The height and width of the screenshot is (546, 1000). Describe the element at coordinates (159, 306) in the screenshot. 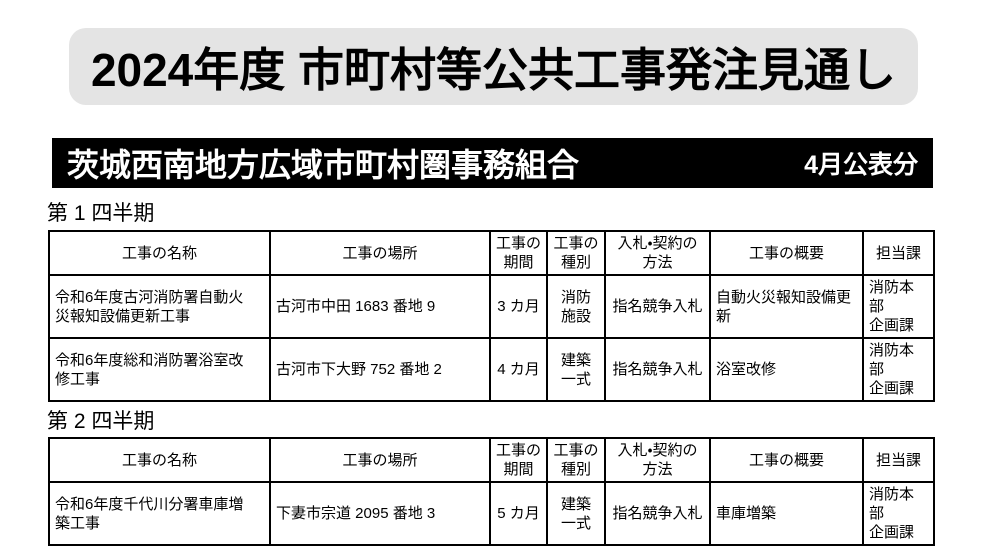

I see `cell-project-name: 令和6年度古河消防署自動火 災報知設備更新工事` at that location.